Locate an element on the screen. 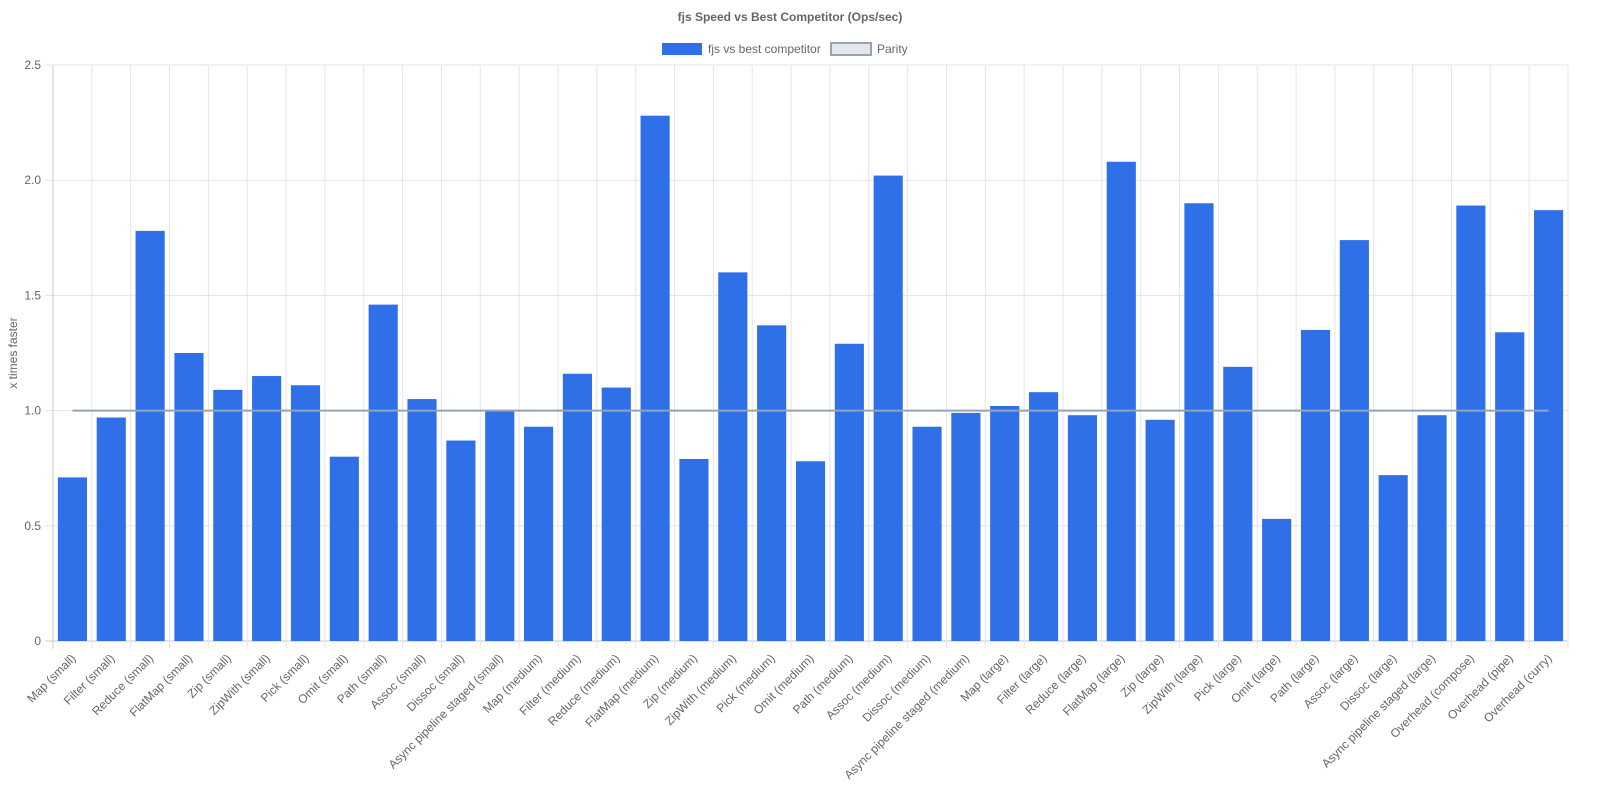  legend-label-bars: fjs vs best competitor is located at coordinates (764, 49).